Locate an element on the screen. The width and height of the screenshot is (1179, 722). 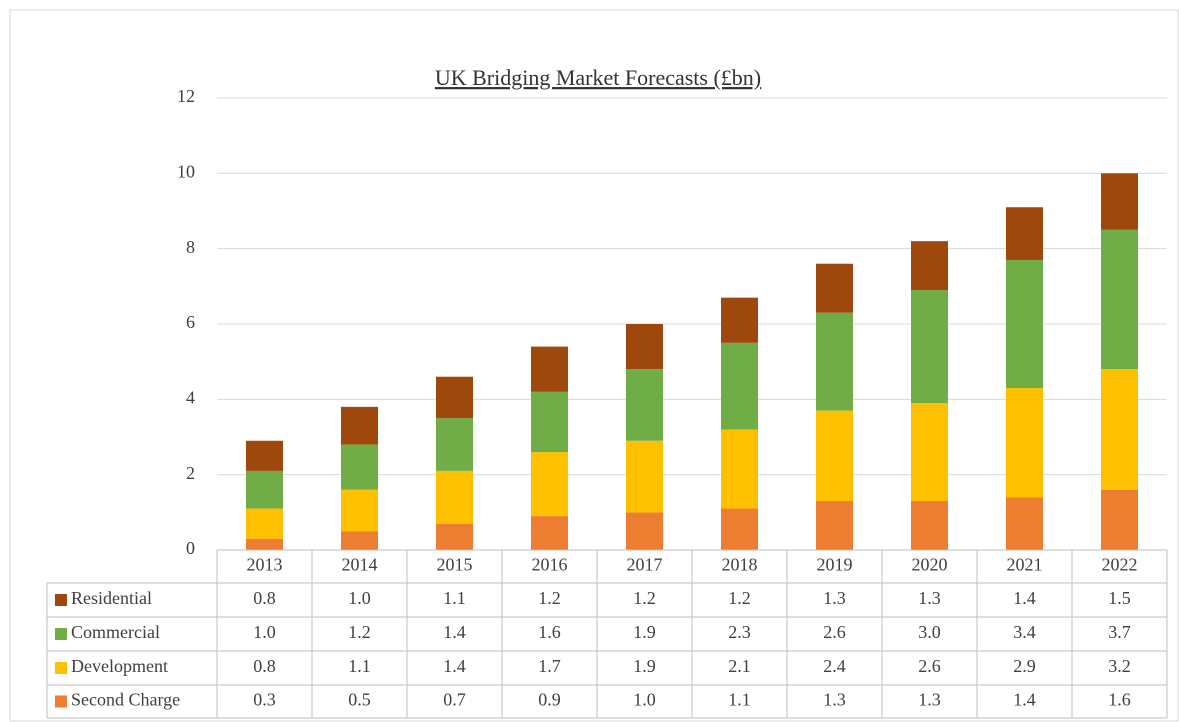
legend-label: Commercial is located at coordinates (115, 632).